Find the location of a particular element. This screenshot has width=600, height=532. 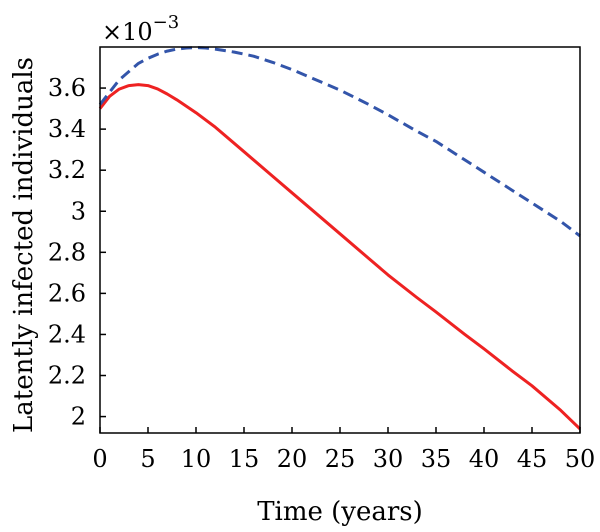

y-tick-label: 2.8 is located at coordinates (67, 252).